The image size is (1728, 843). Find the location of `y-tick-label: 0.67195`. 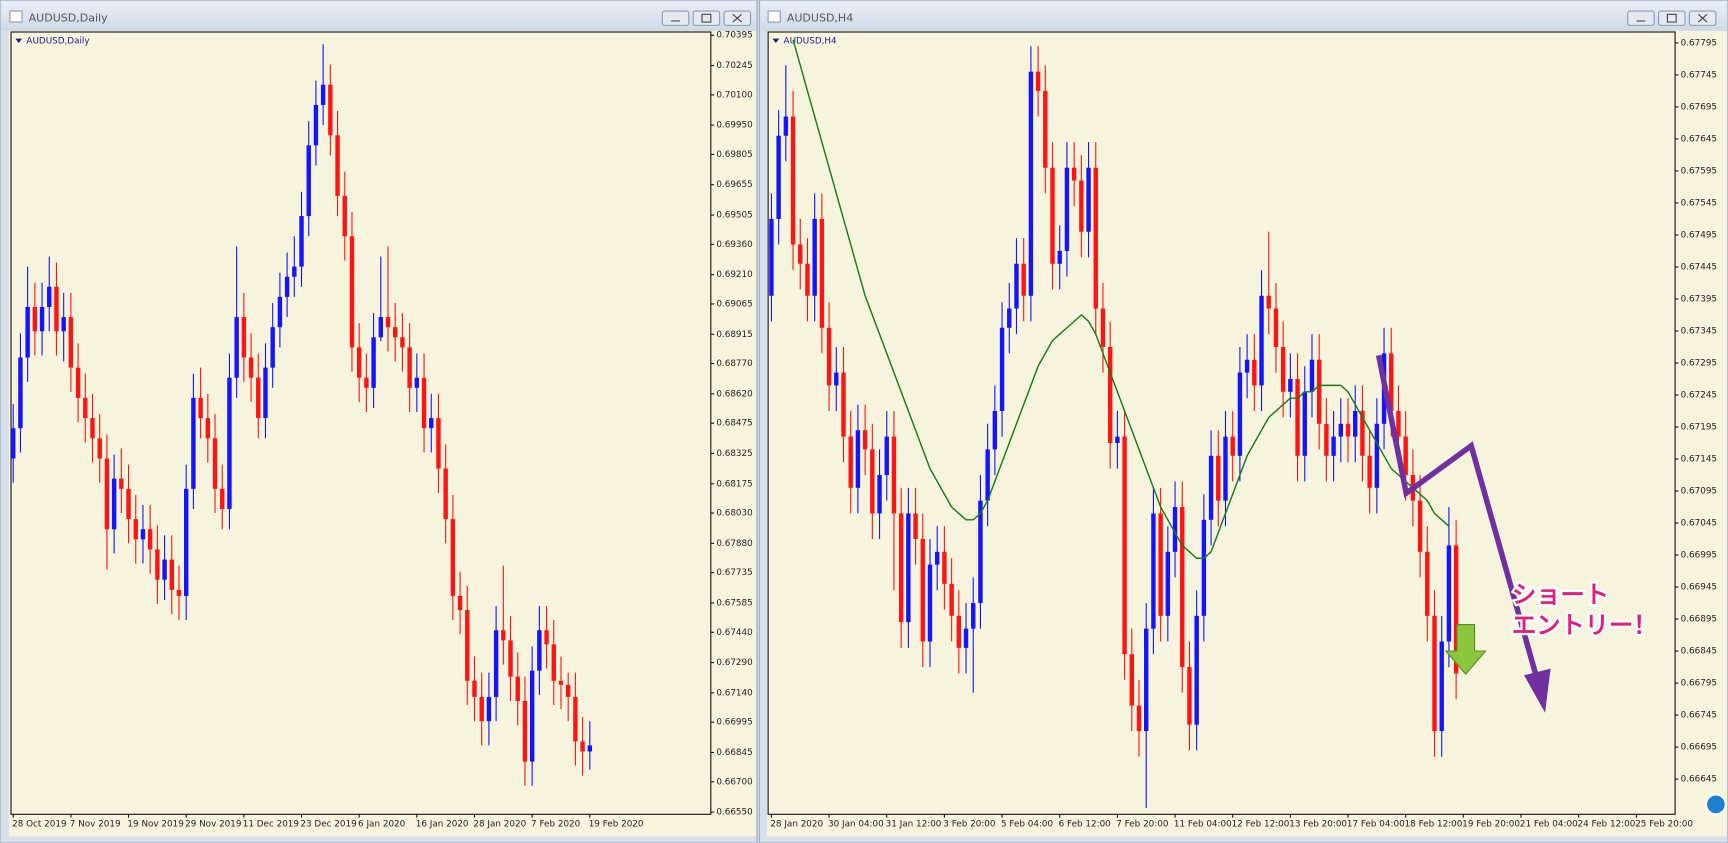

y-tick-label: 0.67195 is located at coordinates (1699, 427).